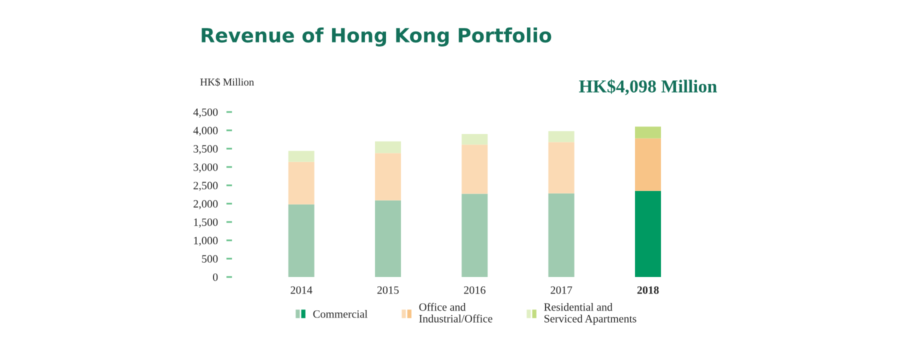 This screenshot has height=353, width=912. I want to click on y-tick-label: 1,500, so click(206, 223).